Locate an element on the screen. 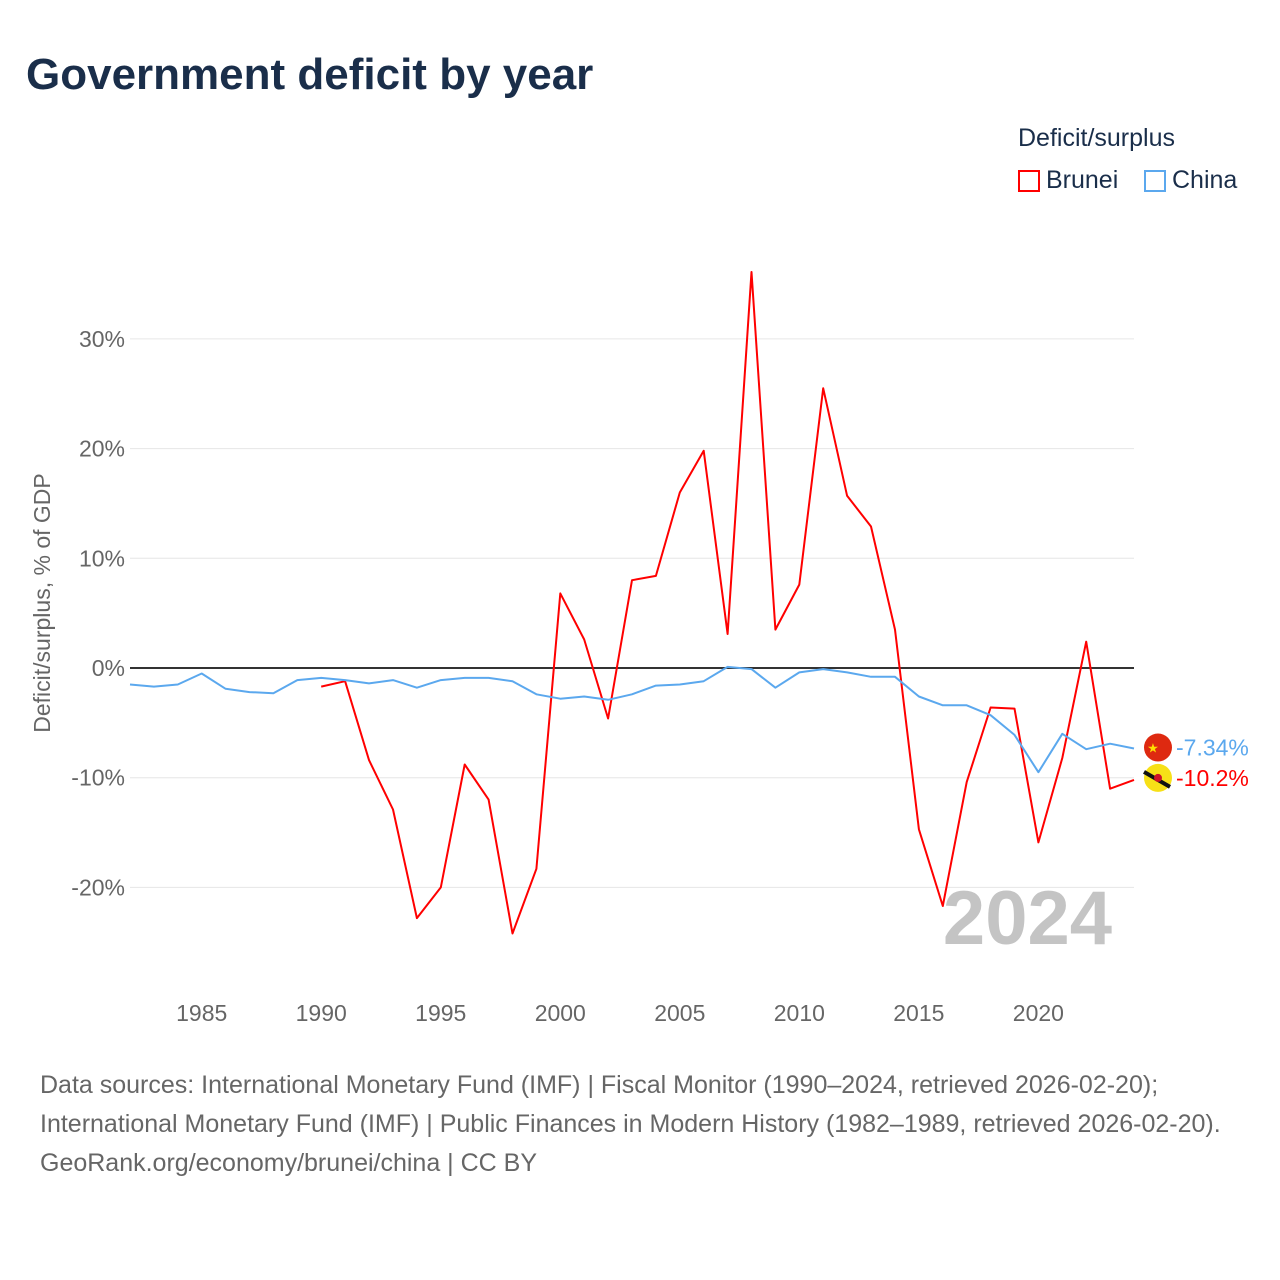 This screenshot has height=1280, width=1280. y-tick-label: 0% is located at coordinates (108, 668).